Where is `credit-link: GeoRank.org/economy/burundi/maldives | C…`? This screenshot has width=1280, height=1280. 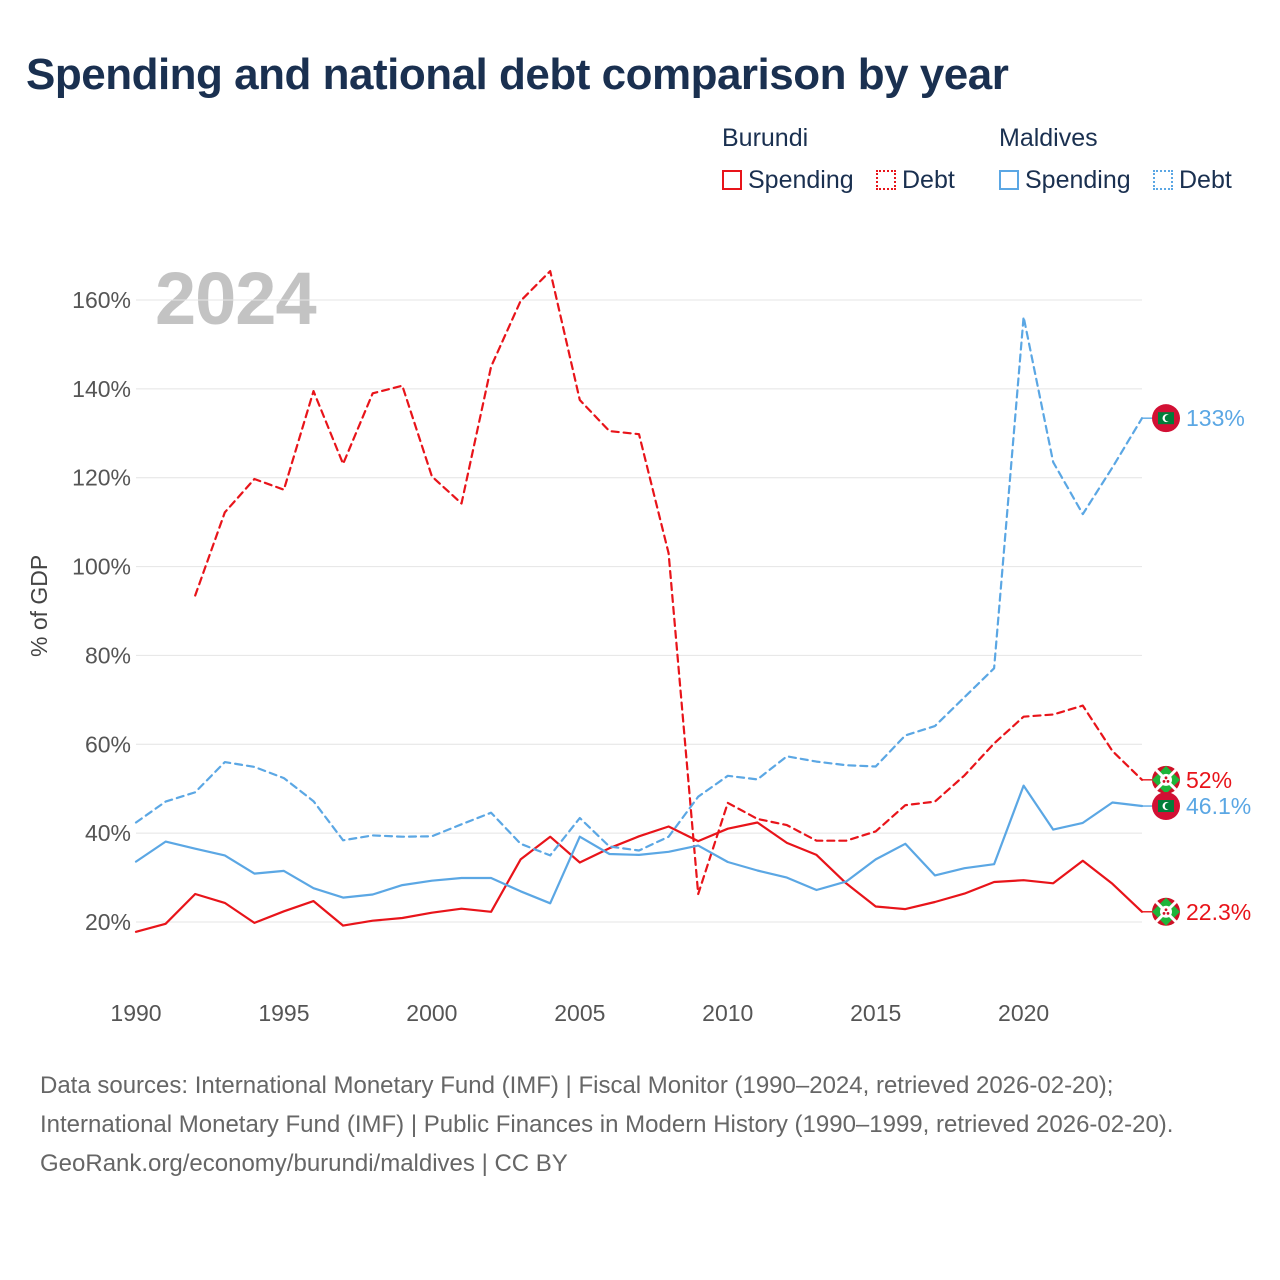
credit-link: GeoRank.org/economy/burundi/maldives | C… is located at coordinates (304, 1163).